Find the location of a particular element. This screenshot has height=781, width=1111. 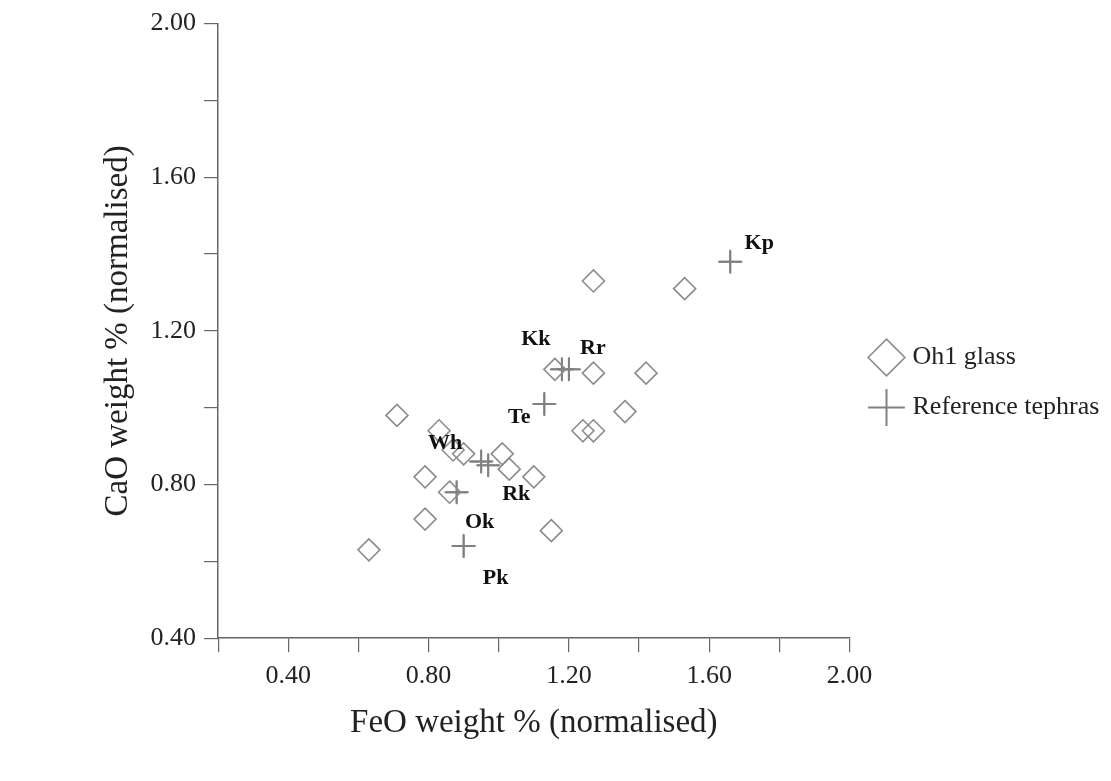

x-tick-label: 1.60 is located at coordinates (709, 674).